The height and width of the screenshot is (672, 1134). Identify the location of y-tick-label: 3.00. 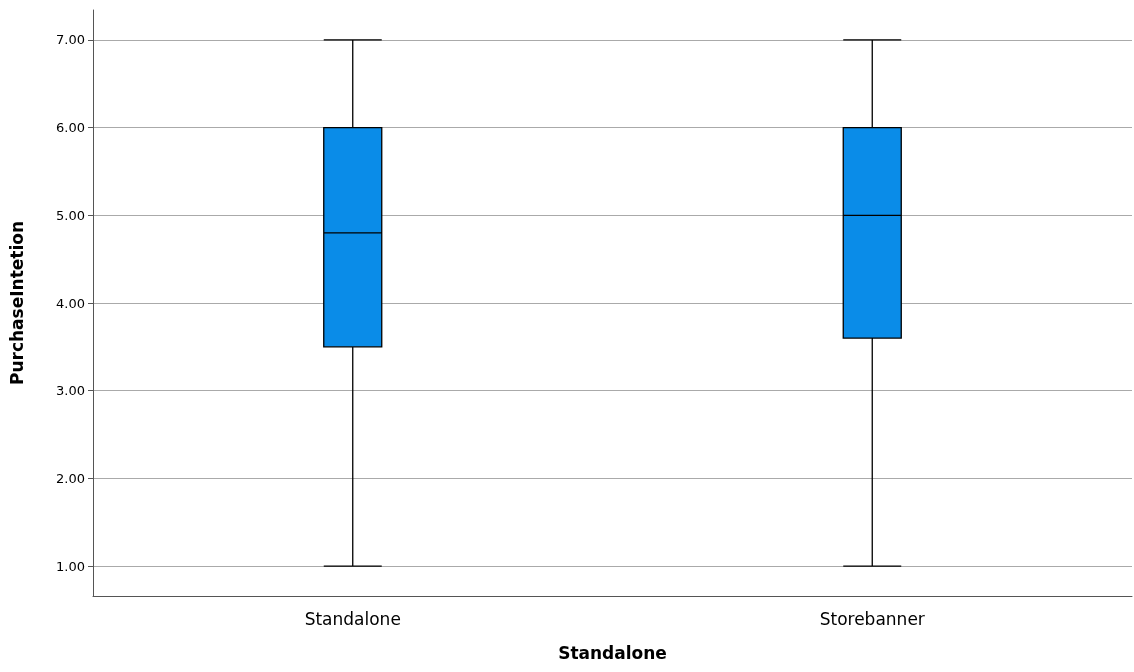
(70, 391).